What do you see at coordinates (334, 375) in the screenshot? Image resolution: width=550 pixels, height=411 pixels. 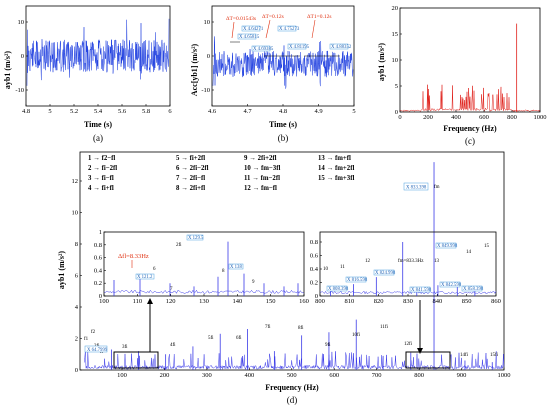 I see `panel-d-xtick: 600` at bounding box center [334, 375].